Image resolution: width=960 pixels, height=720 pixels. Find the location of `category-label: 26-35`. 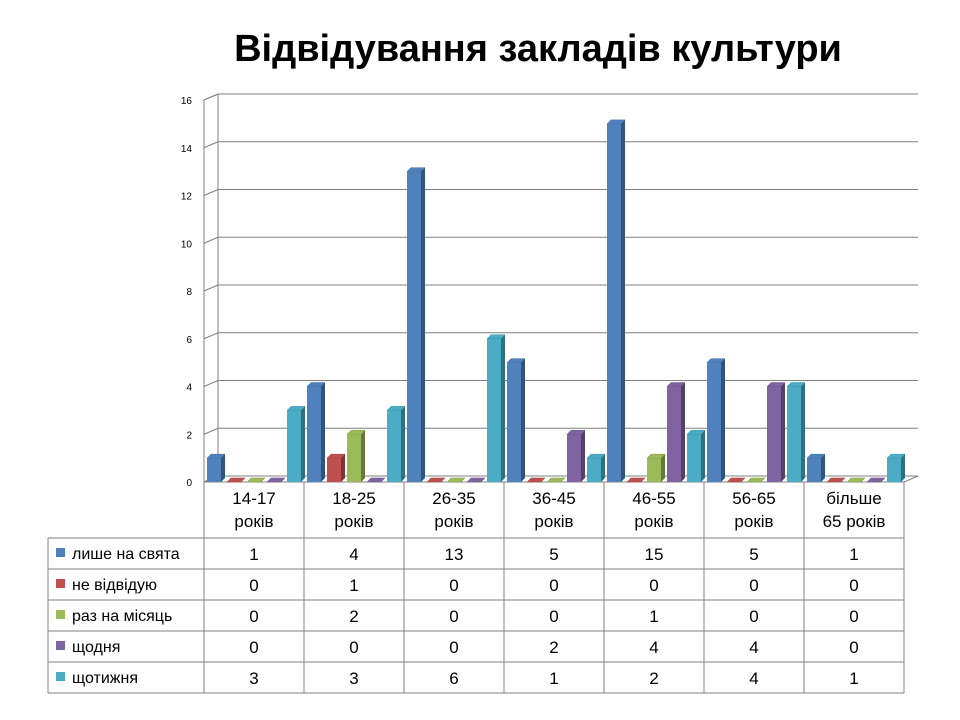

category-label: 26-35 is located at coordinates (453, 498).